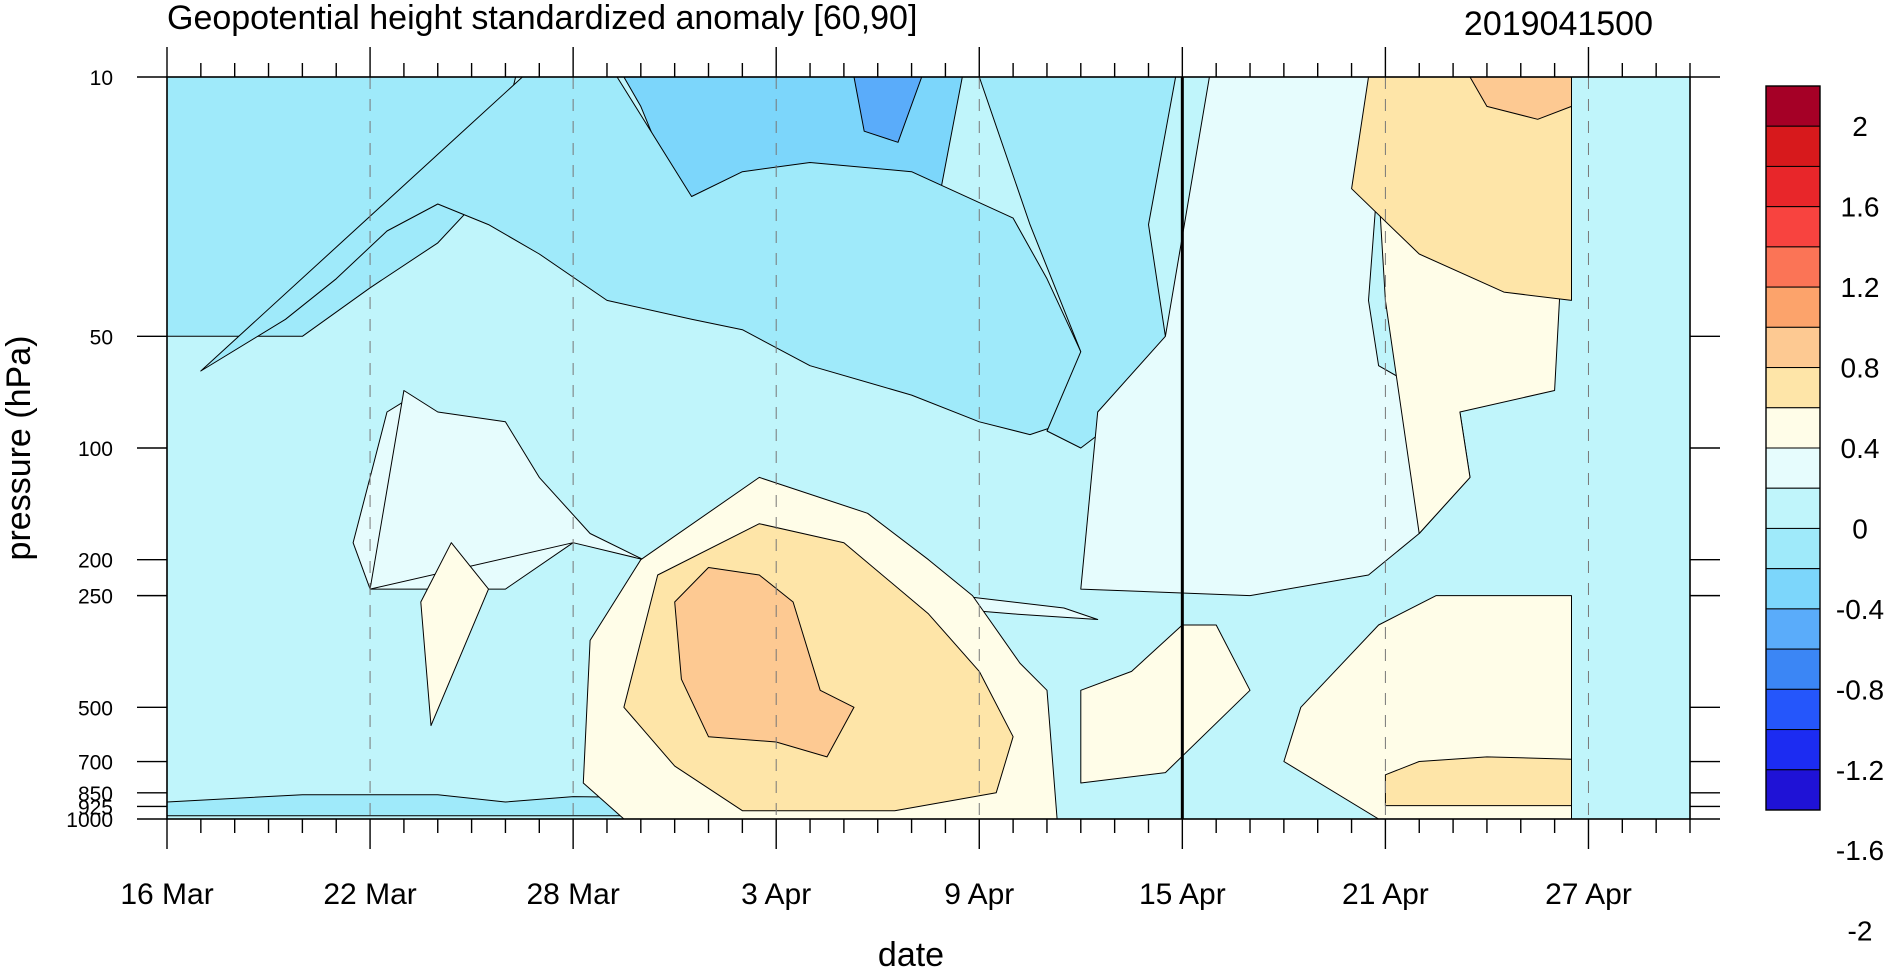  Describe the element at coordinates (89, 820) in the screenshot. I see `y-tick-label-9: 1000` at that location.